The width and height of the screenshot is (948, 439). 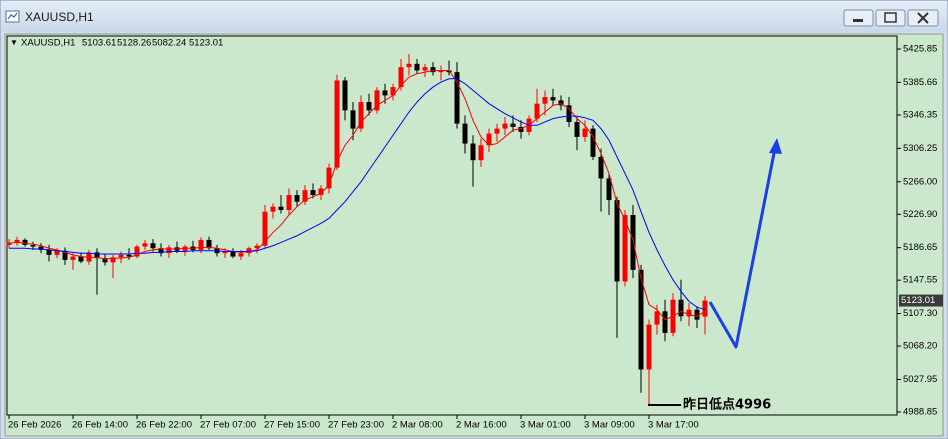 I want to click on symbol-label: XAUUSD,H1, so click(x=48, y=43).